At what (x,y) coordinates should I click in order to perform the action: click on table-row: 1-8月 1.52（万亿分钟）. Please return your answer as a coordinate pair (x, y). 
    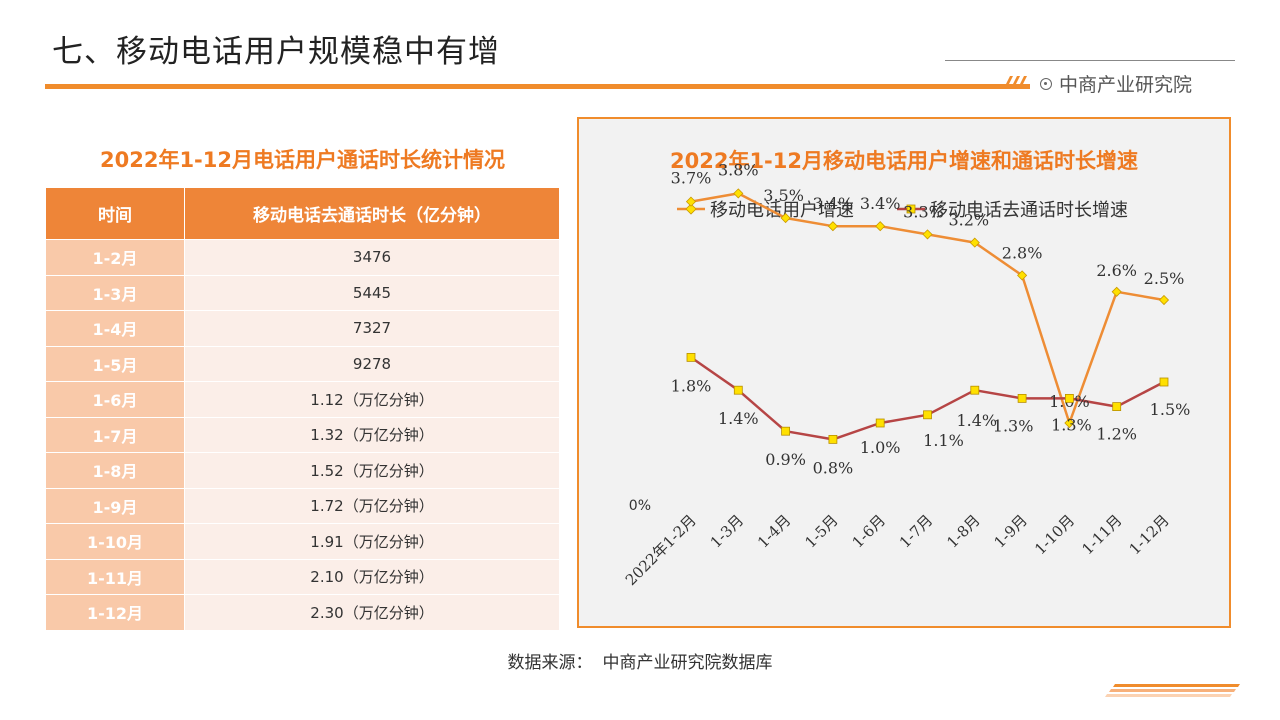
    Looking at the image, I should click on (302, 470).